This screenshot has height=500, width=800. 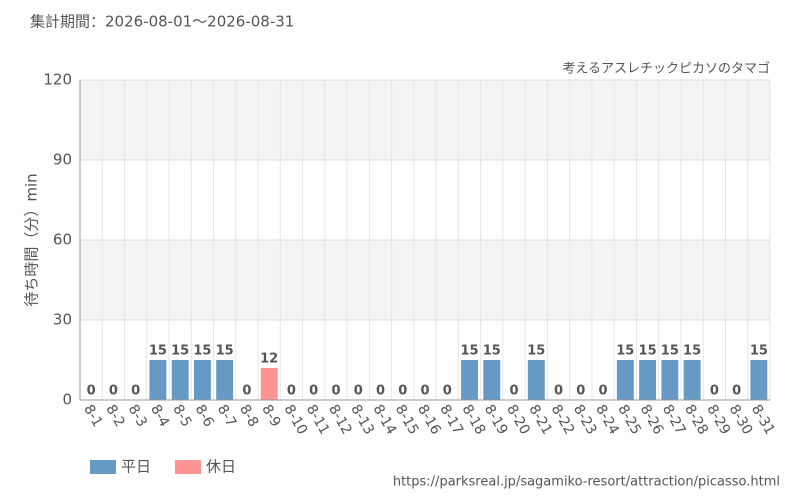 What do you see at coordinates (162, 22) in the screenshot?
I see `chart-title: 集計期間：2026-08-01～2026-08-31` at bounding box center [162, 22].